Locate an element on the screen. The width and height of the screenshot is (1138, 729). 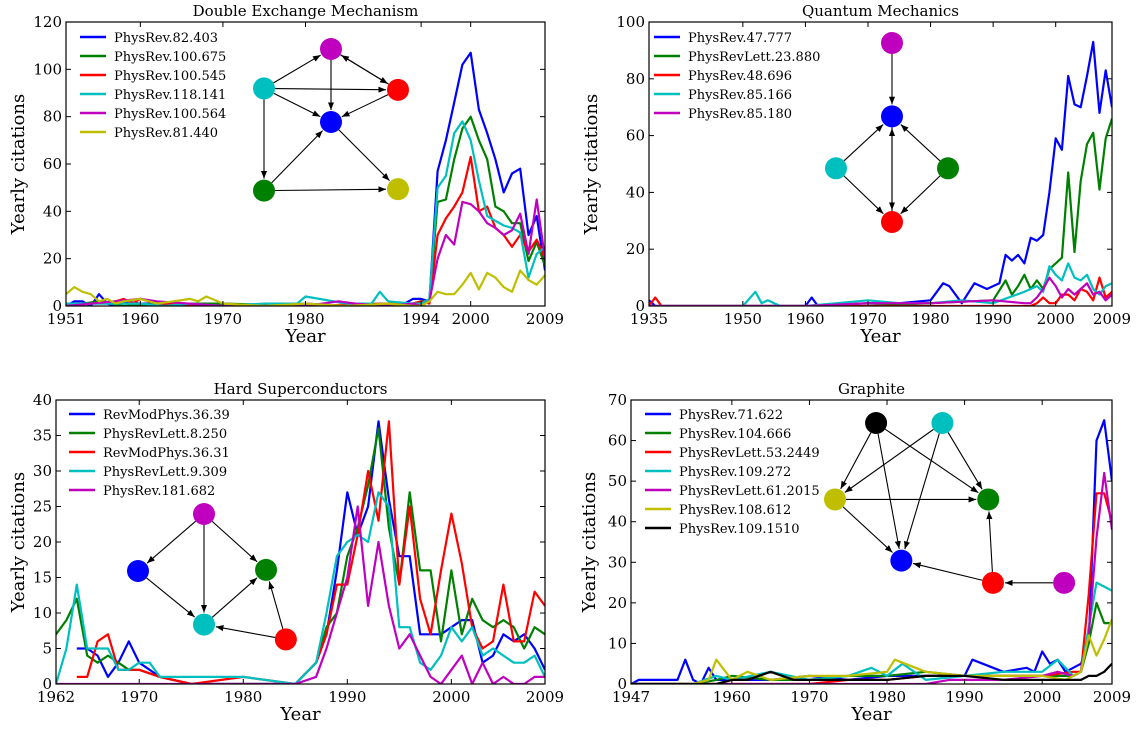
legend-label: PhysRev.47.777 is located at coordinates (740, 38).